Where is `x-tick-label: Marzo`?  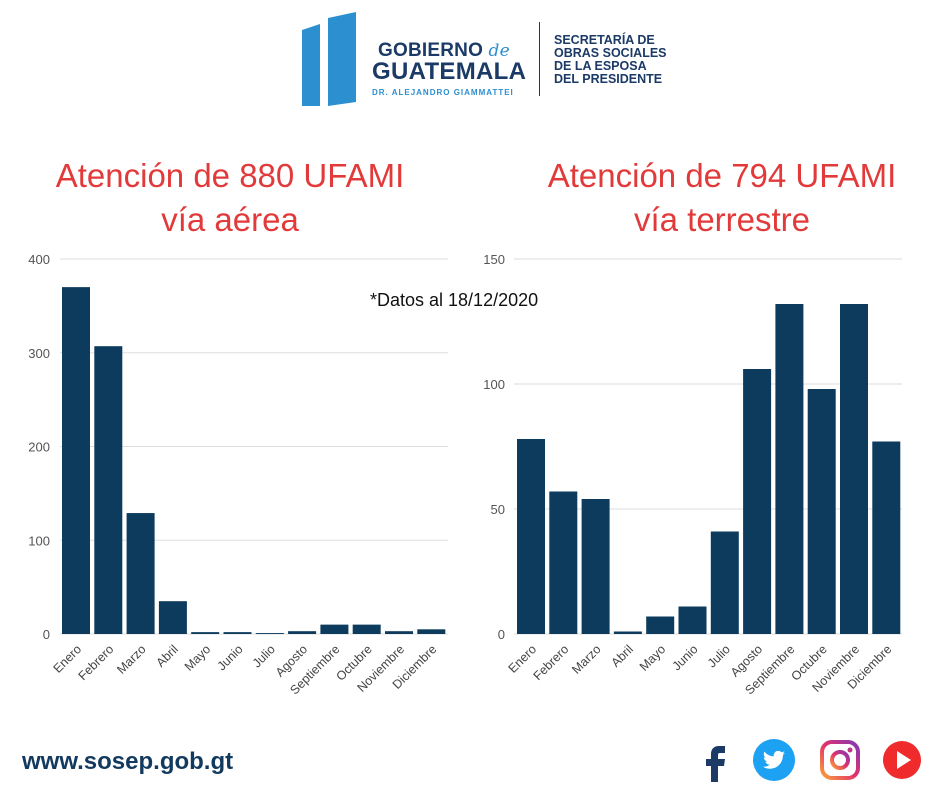 x-tick-label: Marzo is located at coordinates (586, 659).